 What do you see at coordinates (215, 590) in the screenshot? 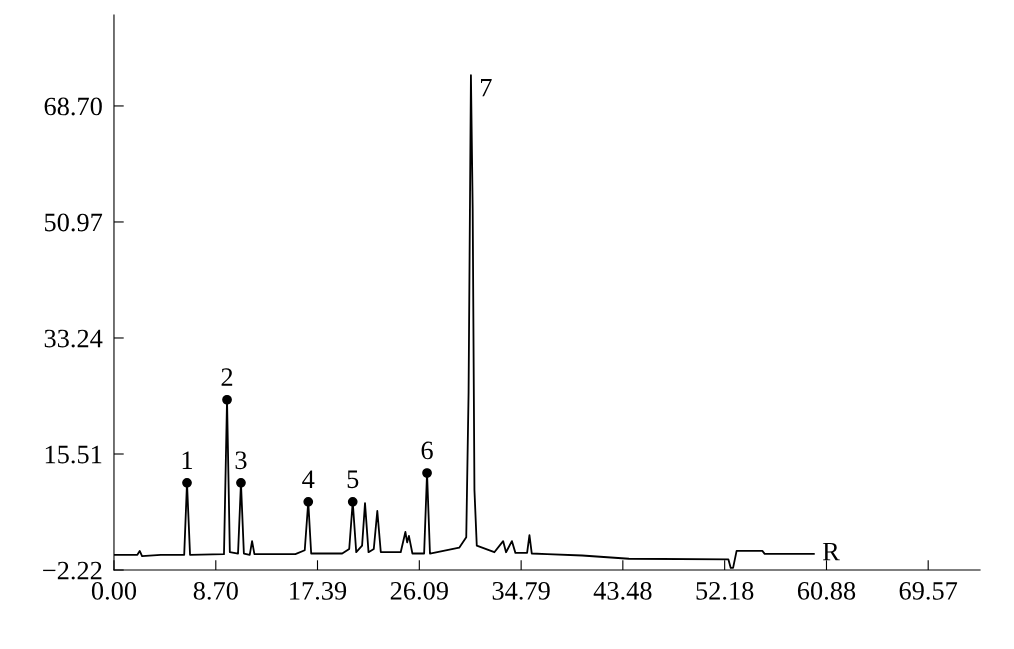
I see `x-tick-label: 8.70` at bounding box center [215, 590].